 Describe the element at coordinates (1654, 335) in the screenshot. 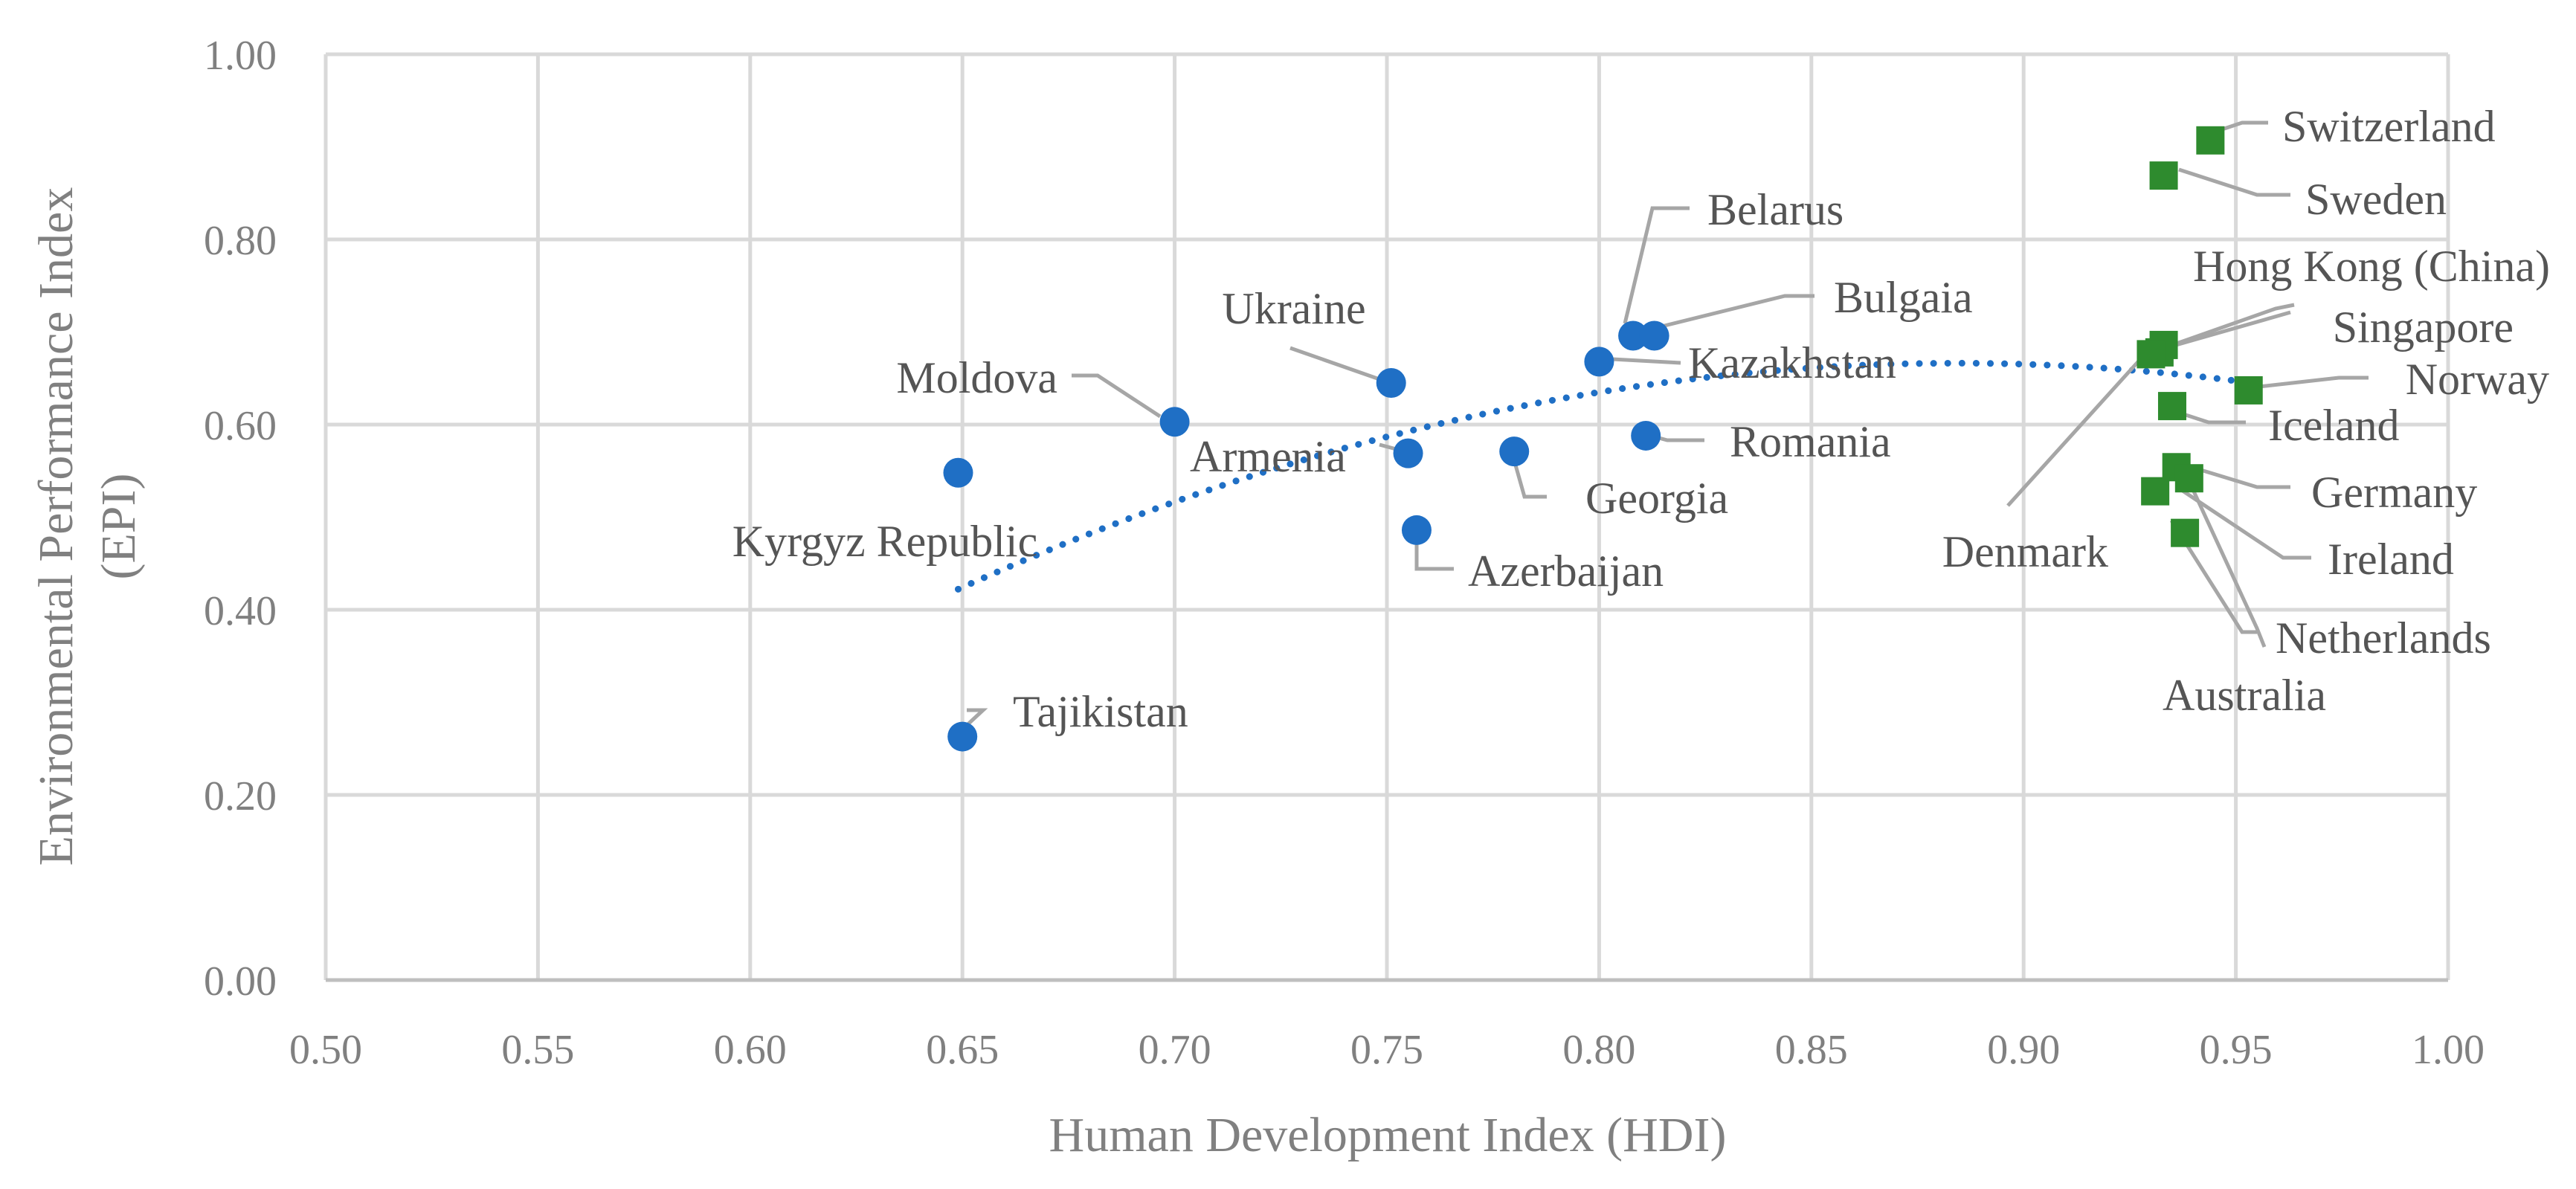

I see `point-bulgaia` at that location.